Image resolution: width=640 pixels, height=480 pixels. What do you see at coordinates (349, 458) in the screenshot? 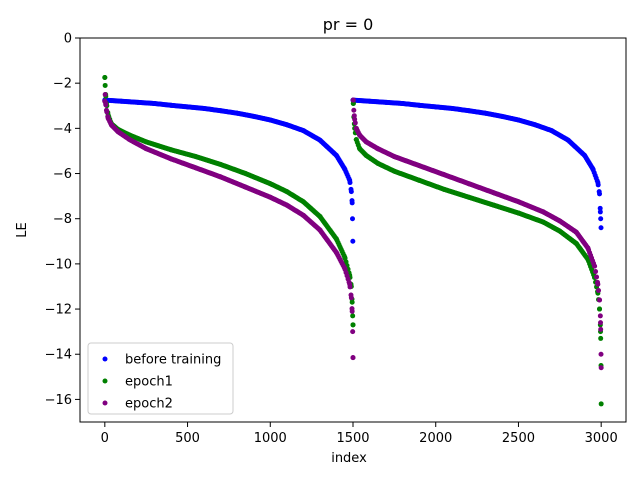
I see `x-axis-label: index` at bounding box center [349, 458].